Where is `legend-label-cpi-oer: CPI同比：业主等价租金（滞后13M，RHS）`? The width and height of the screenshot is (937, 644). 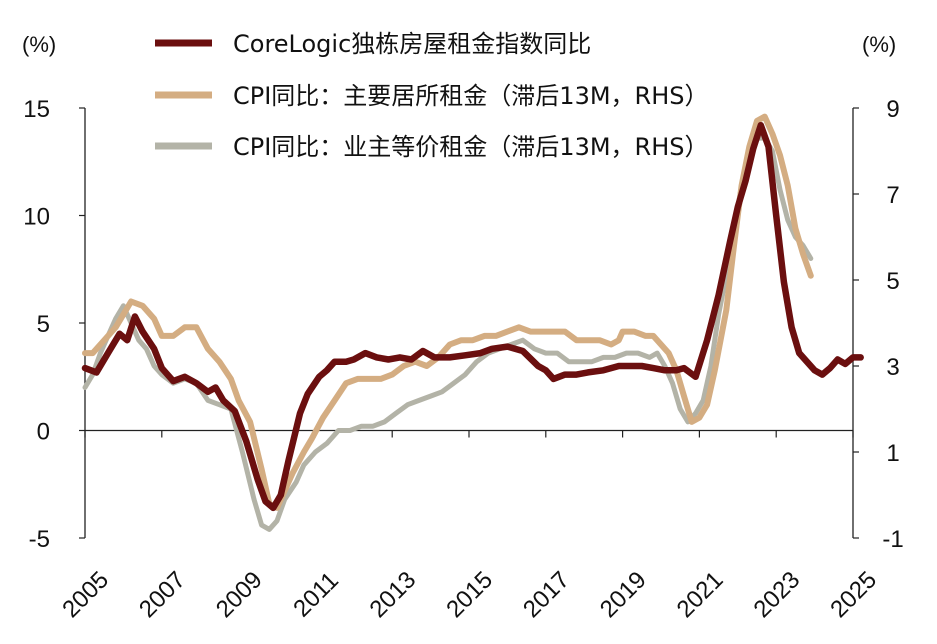
legend-label-cpi-oer: CPI同比：业主等价租金（滞后13M，RHS） is located at coordinates (471, 147).